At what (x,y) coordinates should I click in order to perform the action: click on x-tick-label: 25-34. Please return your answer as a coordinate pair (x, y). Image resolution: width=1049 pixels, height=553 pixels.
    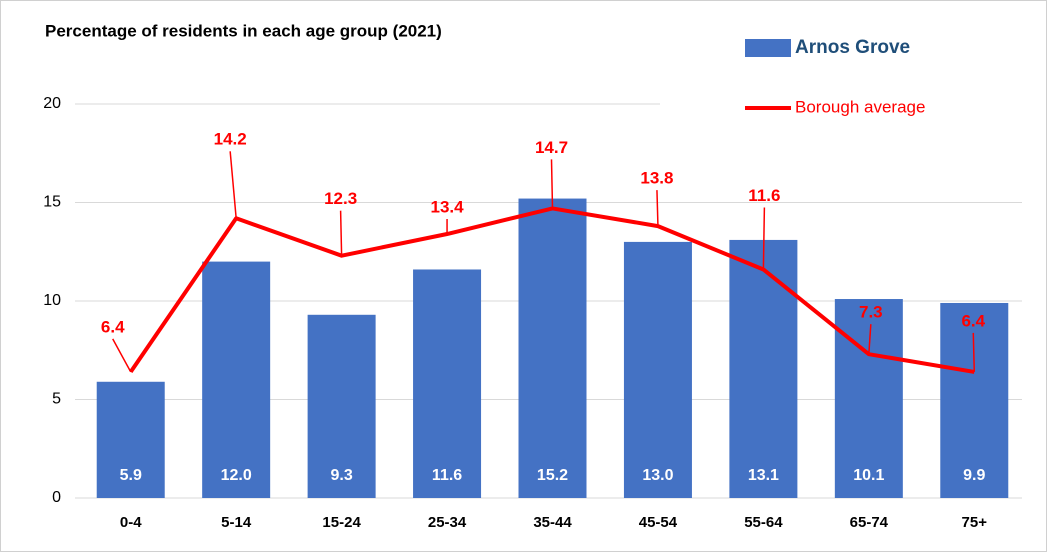
    Looking at the image, I should click on (447, 522).